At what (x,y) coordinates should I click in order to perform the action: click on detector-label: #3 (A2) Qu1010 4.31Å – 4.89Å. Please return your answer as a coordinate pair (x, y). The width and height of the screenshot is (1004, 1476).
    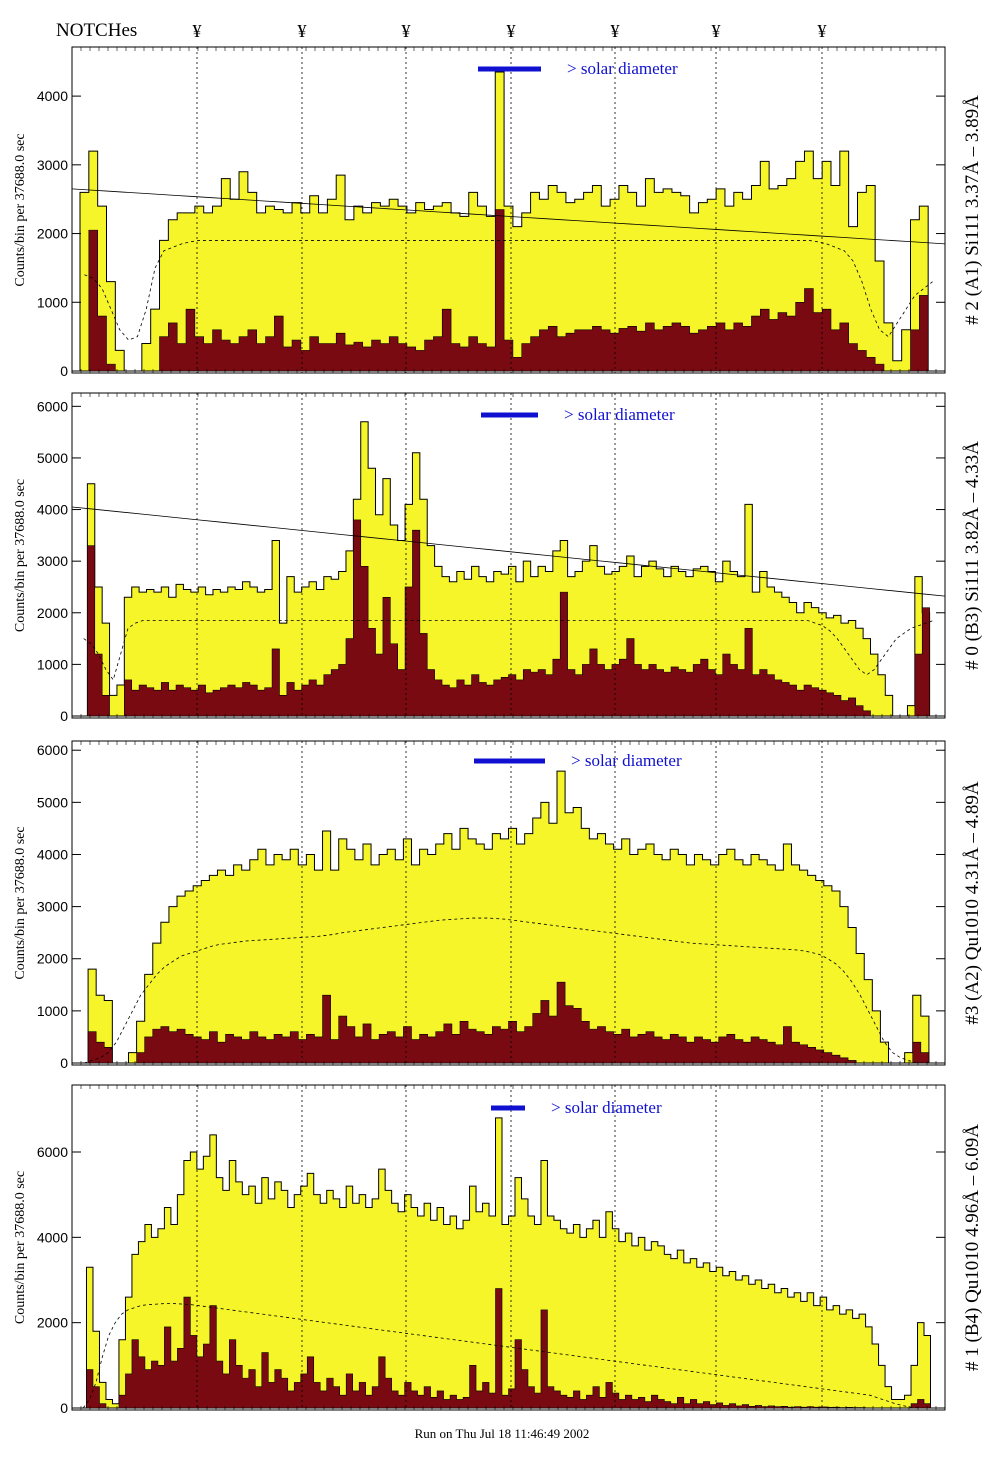
    Looking at the image, I should click on (972, 903).